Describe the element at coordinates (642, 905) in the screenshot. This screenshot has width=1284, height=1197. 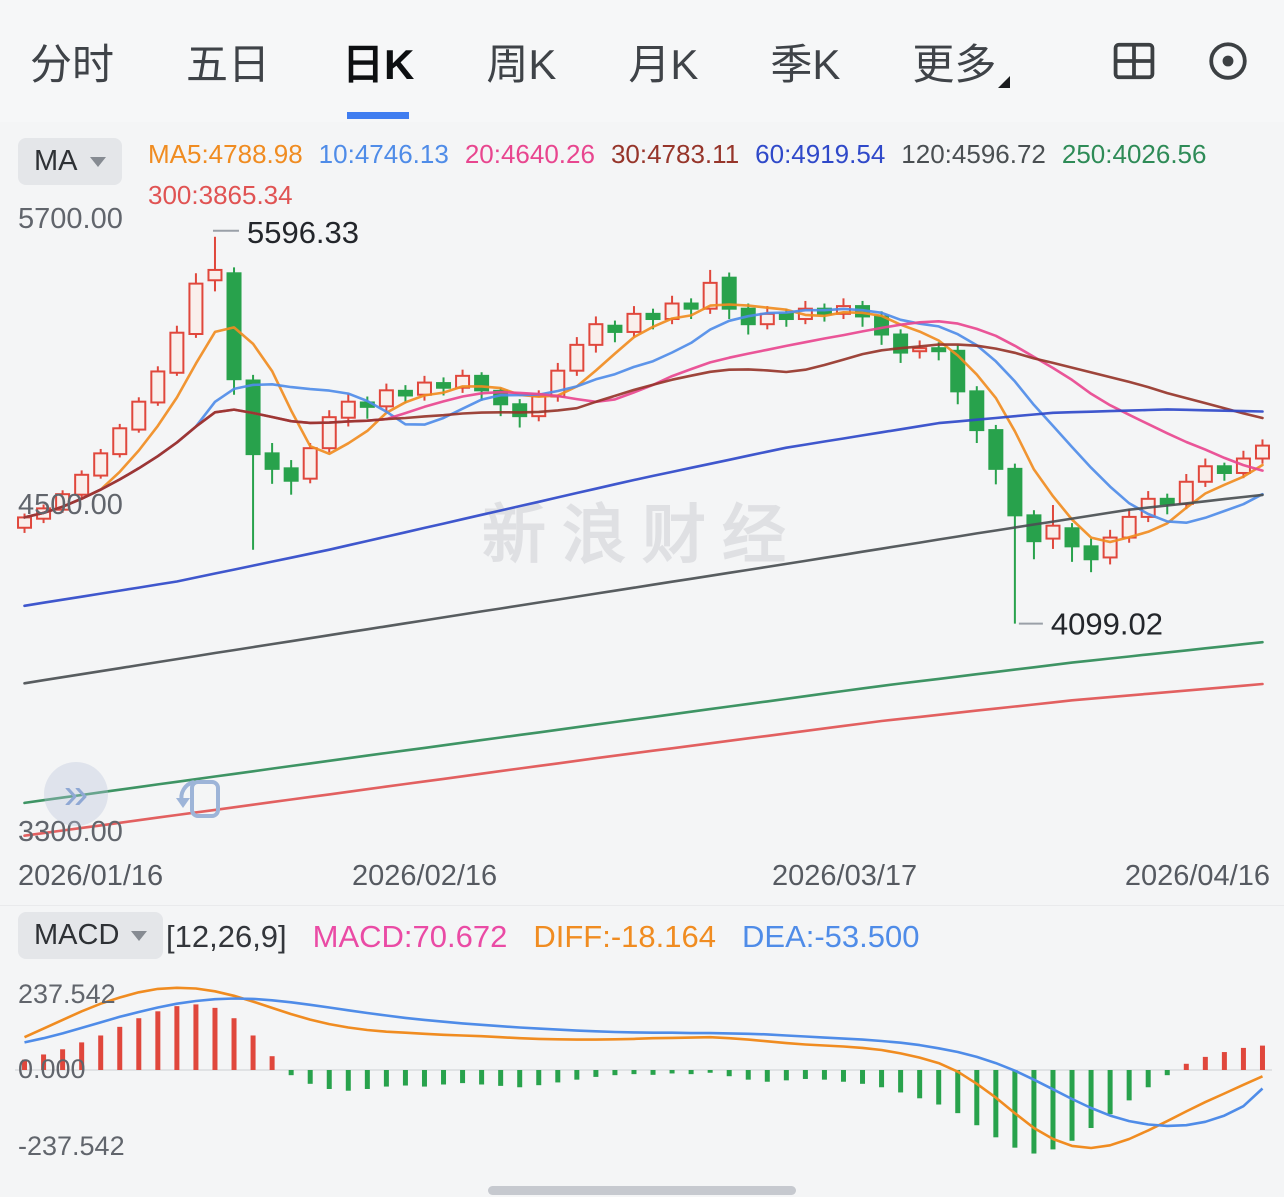
I see `panel-divider` at that location.